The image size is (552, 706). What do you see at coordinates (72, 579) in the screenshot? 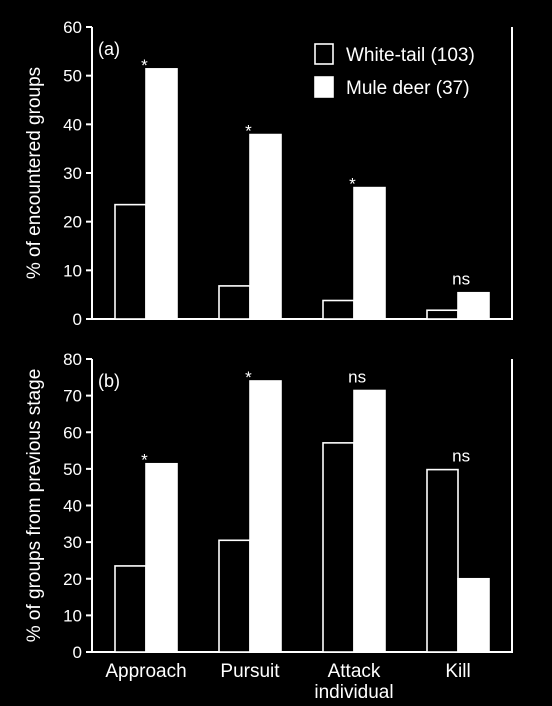
I see `panel-b-ytick-label: 20` at bounding box center [72, 579].